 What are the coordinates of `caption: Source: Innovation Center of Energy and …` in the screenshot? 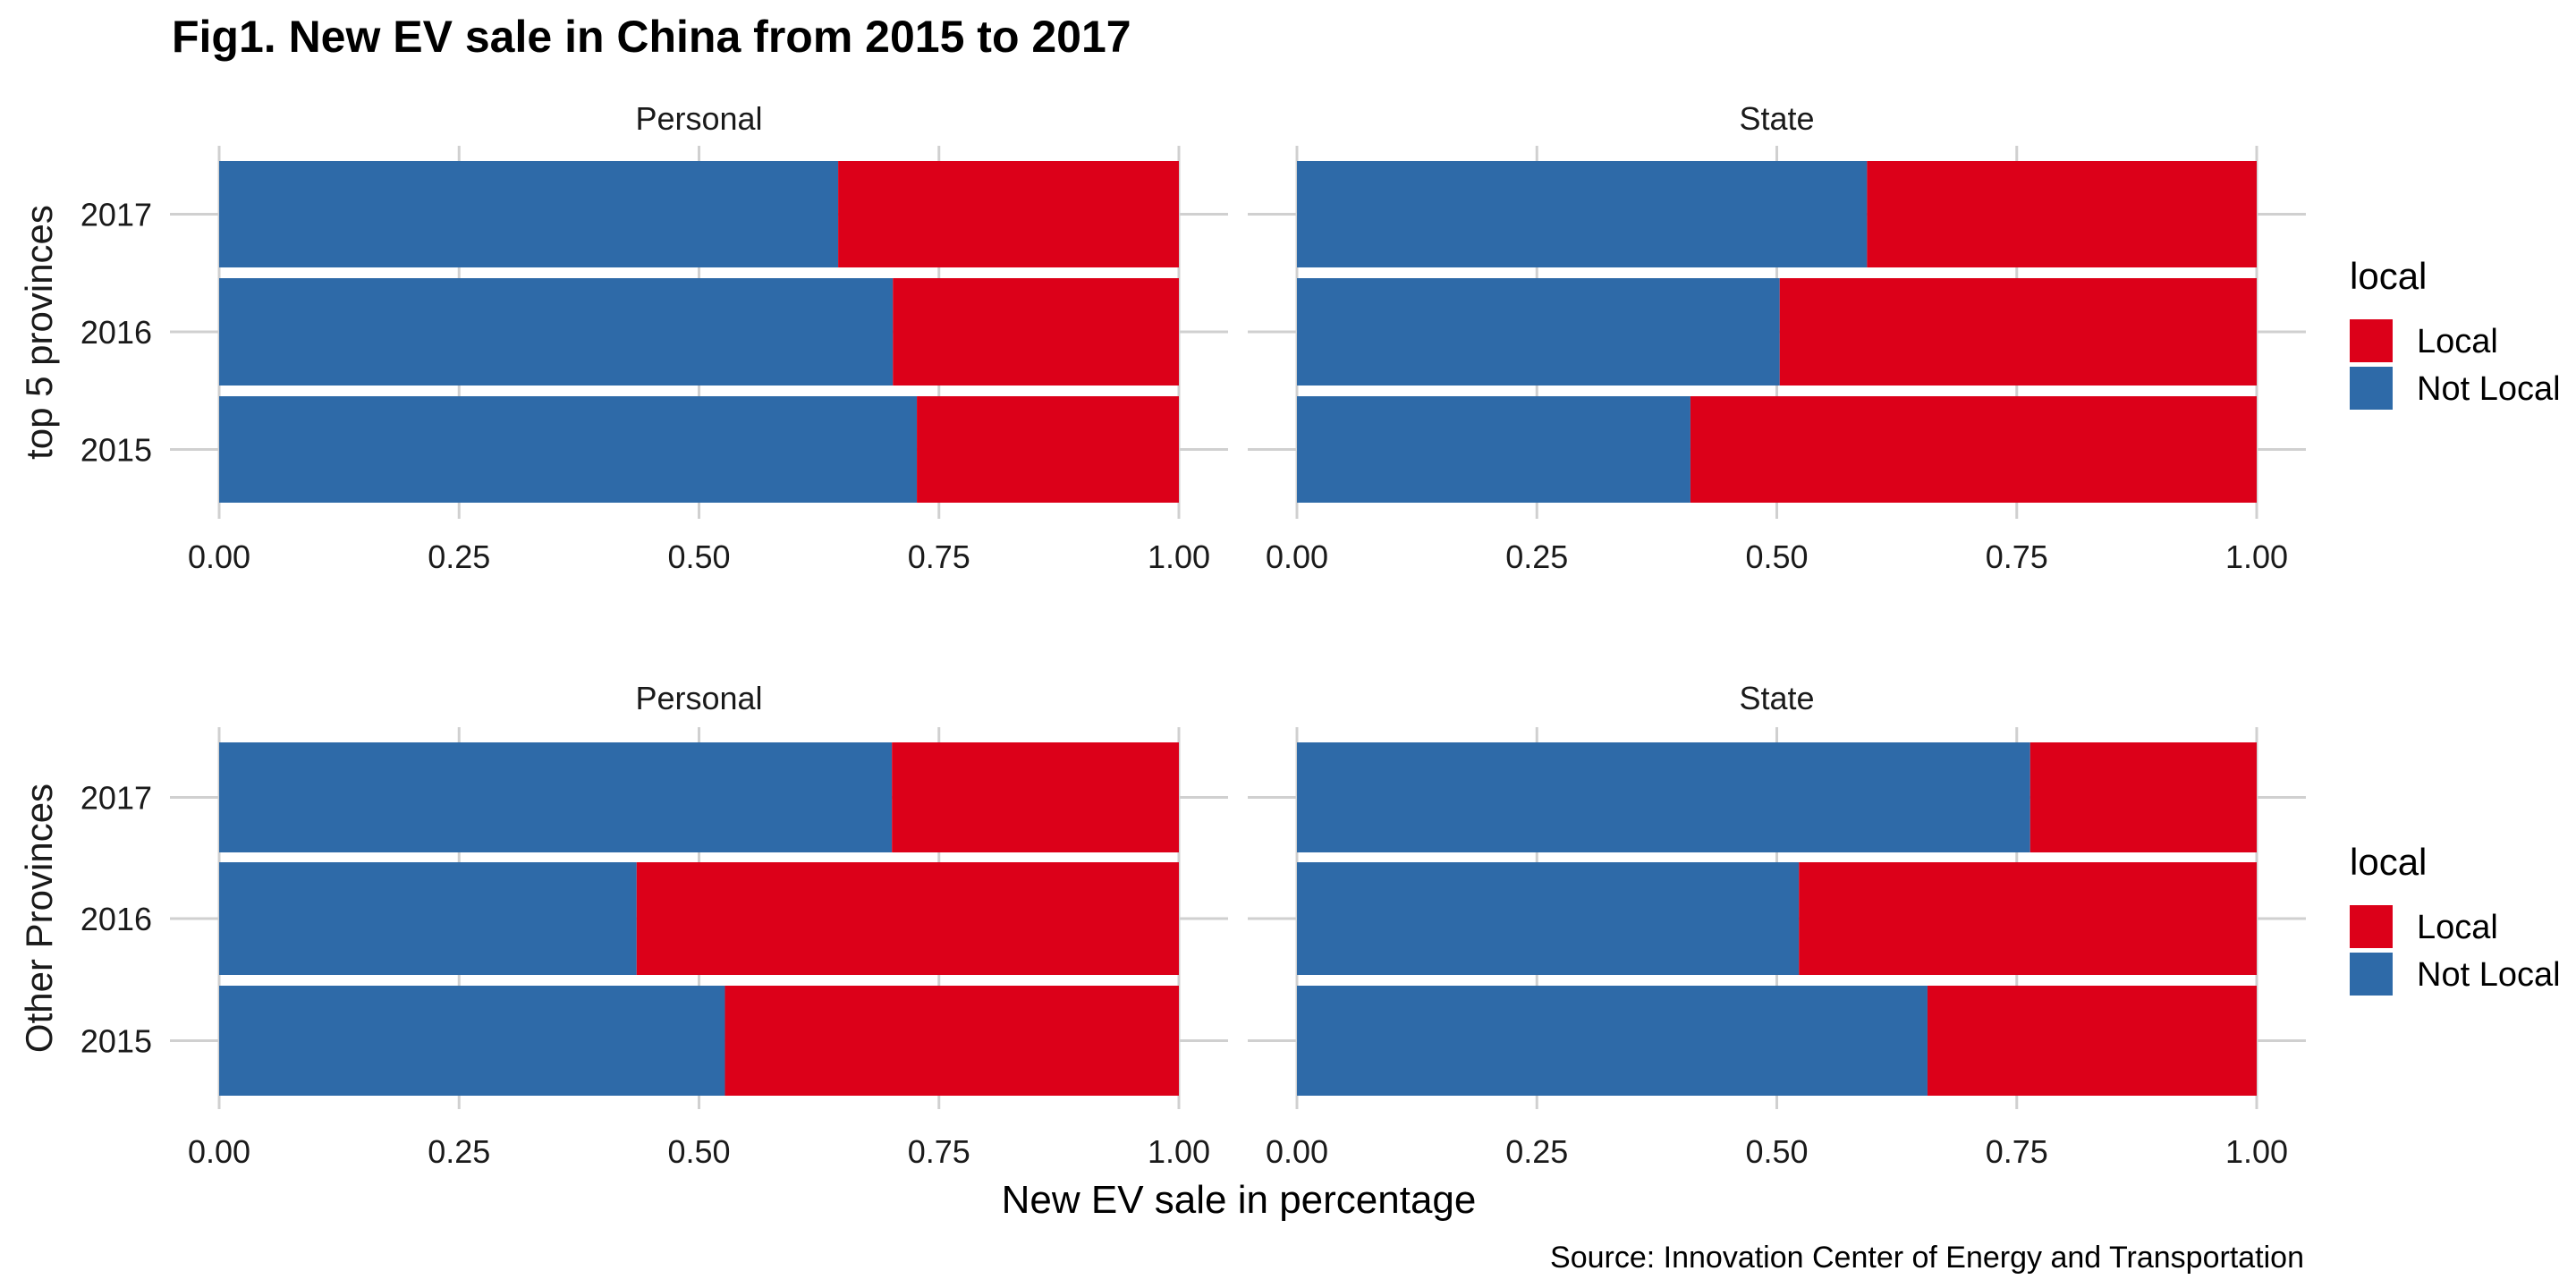 It's located at (1927, 1258).